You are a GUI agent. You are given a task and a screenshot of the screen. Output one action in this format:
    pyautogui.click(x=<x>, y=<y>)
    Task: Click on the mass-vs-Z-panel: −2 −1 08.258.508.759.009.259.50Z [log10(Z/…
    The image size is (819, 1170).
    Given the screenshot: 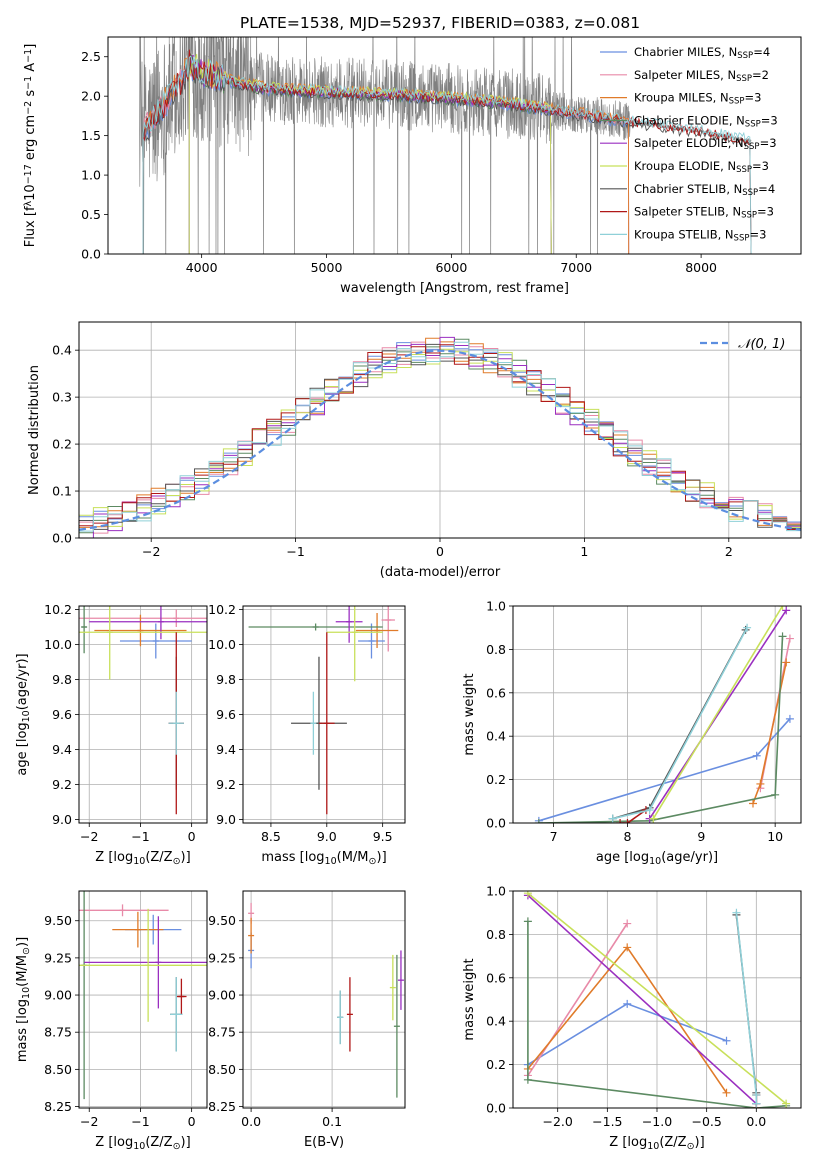 What is the action you would take?
    pyautogui.click(x=111, y=1021)
    